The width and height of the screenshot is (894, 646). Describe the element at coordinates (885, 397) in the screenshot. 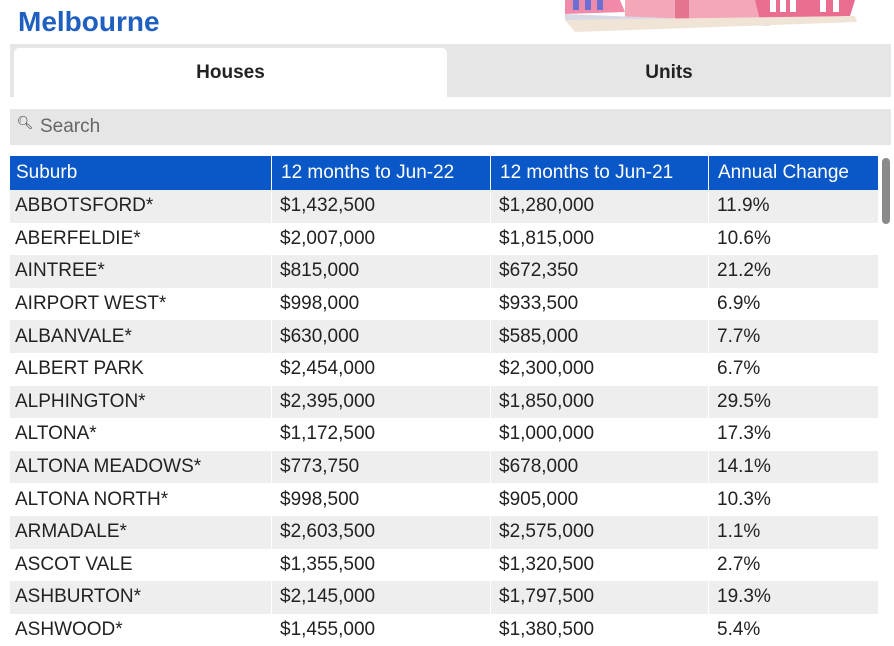

I see `scrollbar-track` at that location.